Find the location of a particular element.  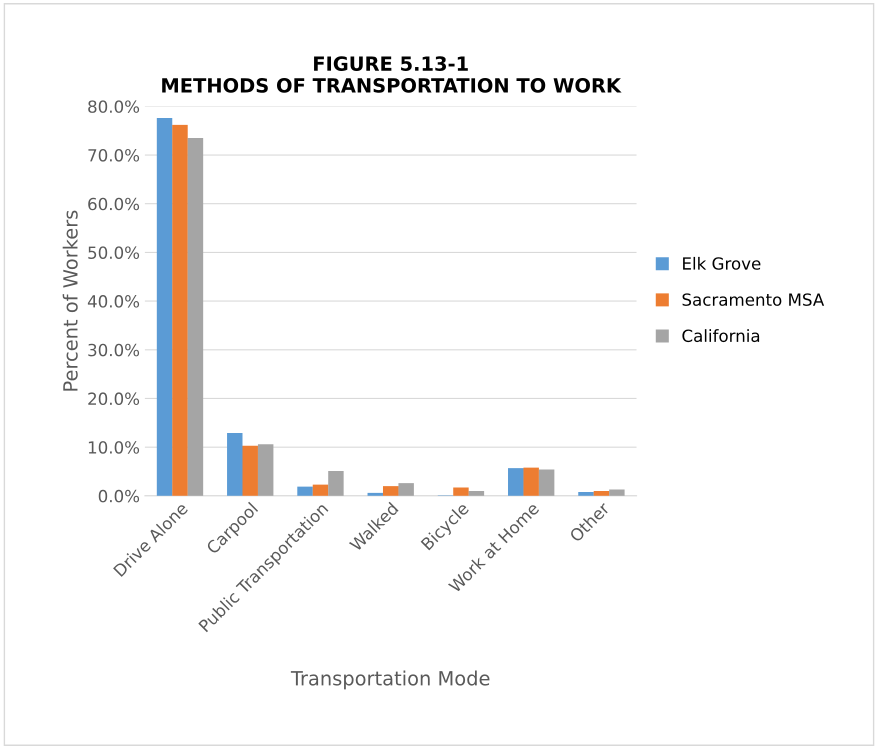

y-tick-label: 10.0% is located at coordinates (114, 447).